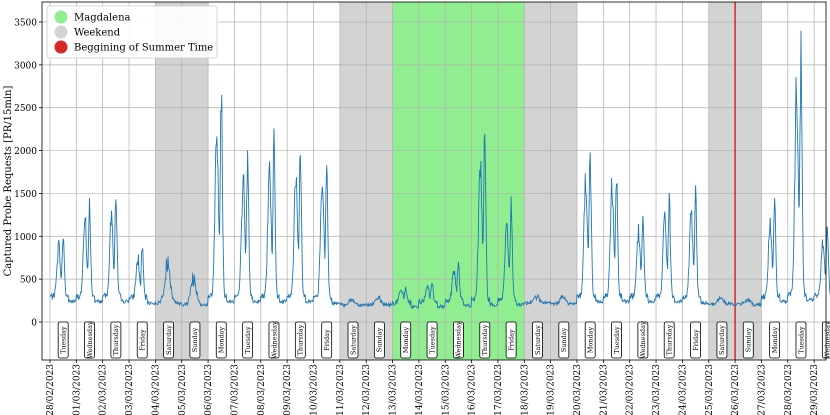 This screenshot has width=830, height=415. What do you see at coordinates (762, 389) in the screenshot?
I see `x-tick-label: 27/03/2023` at bounding box center [762, 389].